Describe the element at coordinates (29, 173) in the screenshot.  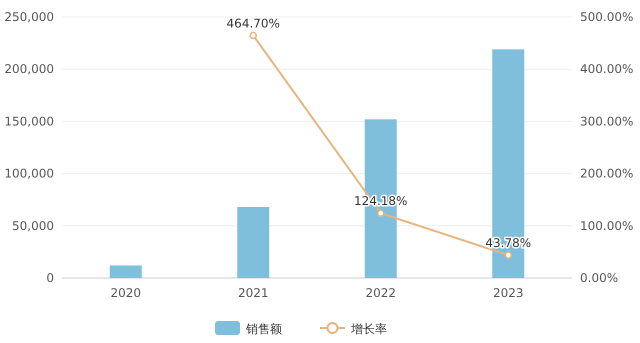
I see `y-tick-label: 100,000` at that location.